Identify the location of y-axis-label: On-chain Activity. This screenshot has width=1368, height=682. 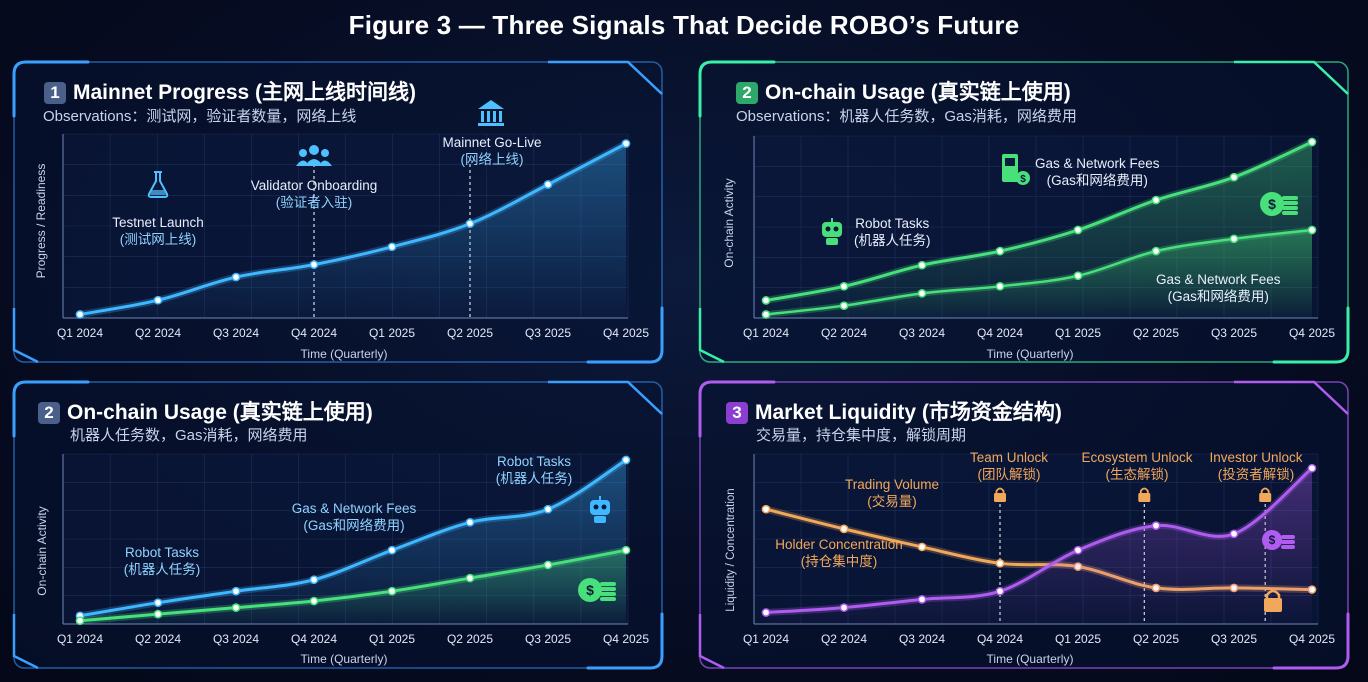
(729, 223).